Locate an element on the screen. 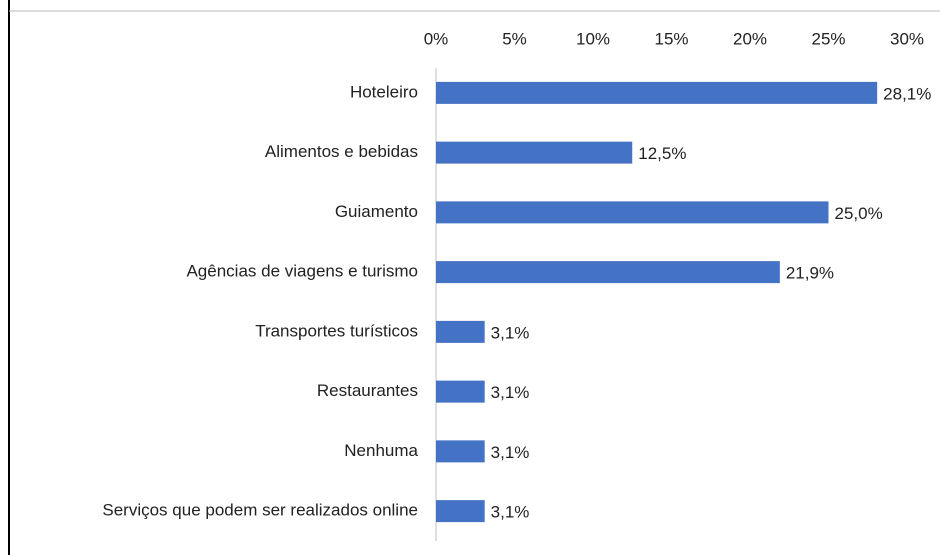  y-tick-label: Nenhuma is located at coordinates (381, 450).